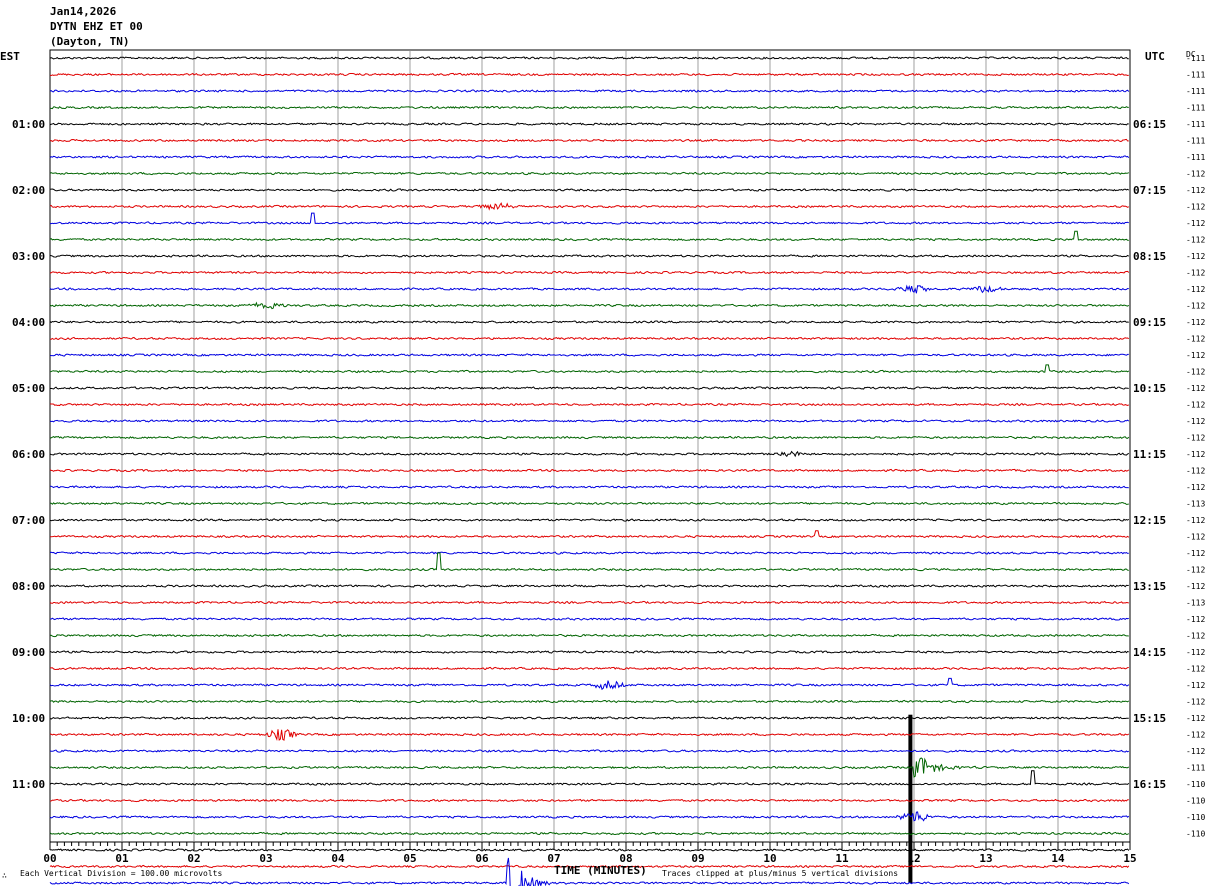 Image resolution: width=1210 pixels, height=886 pixels. Describe the element at coordinates (553, 858) in the screenshot. I see `x-tick-label: 07` at that location.